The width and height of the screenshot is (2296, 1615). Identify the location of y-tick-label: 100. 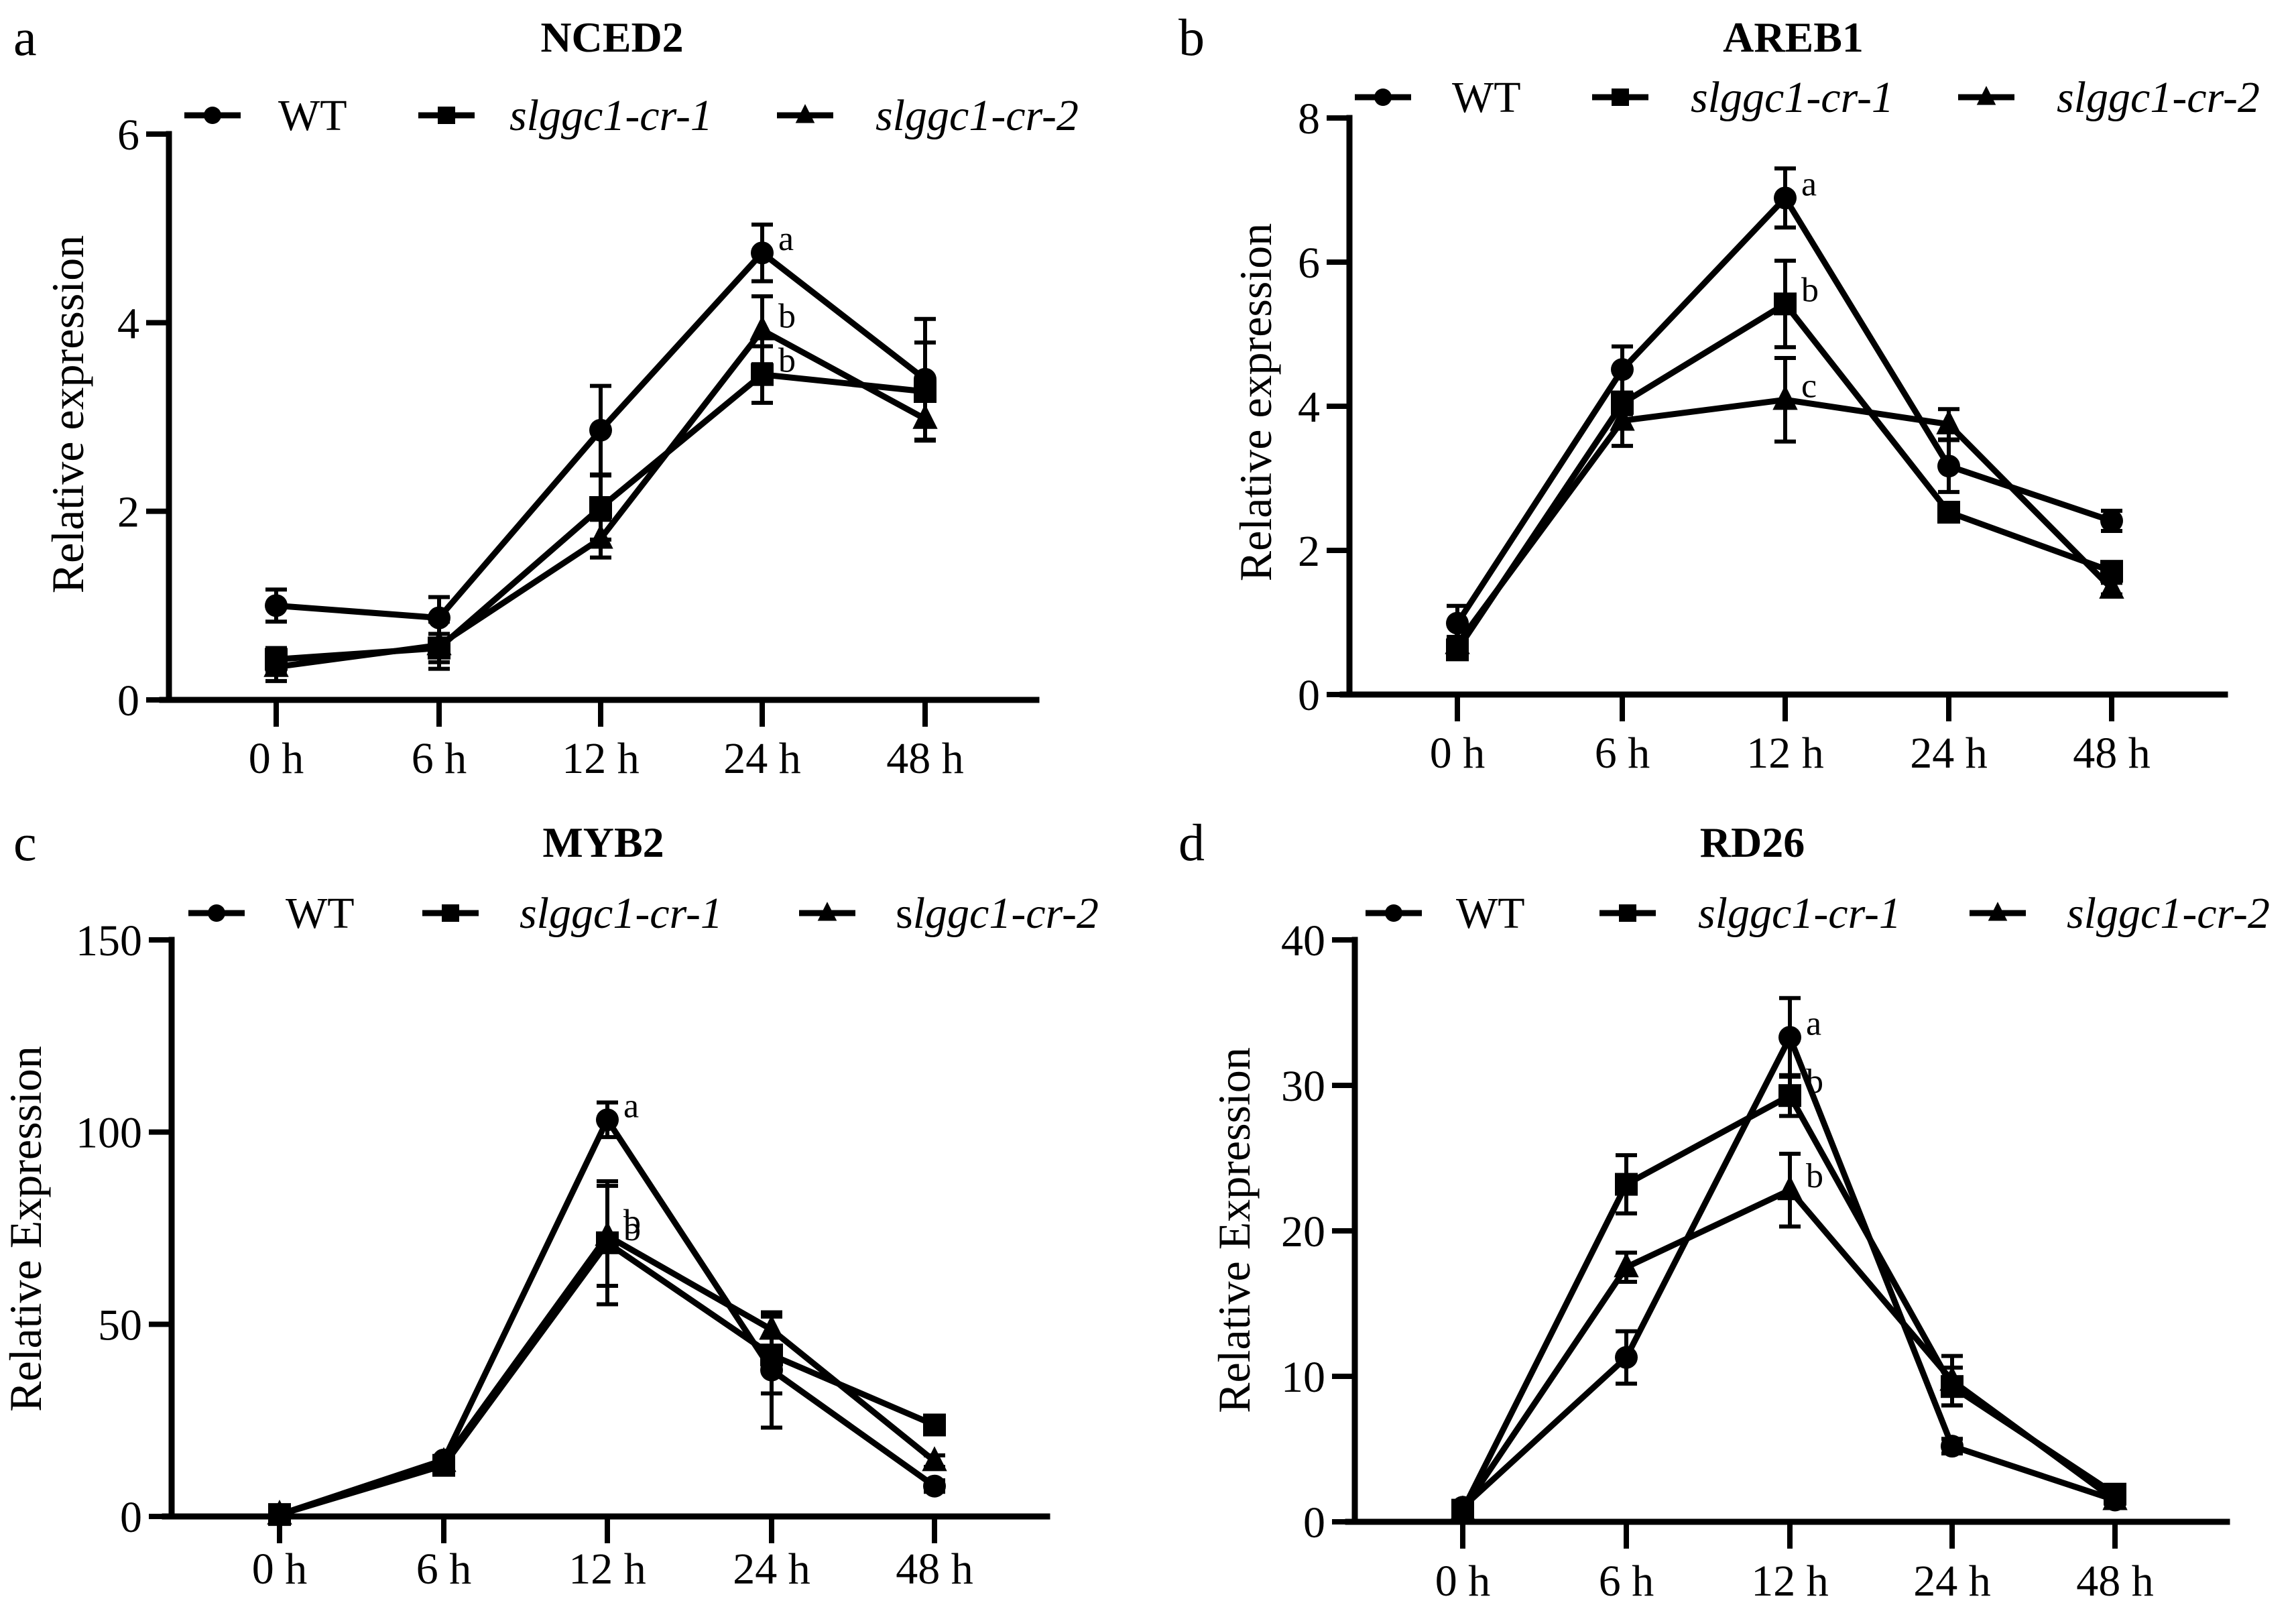
(109, 1133).